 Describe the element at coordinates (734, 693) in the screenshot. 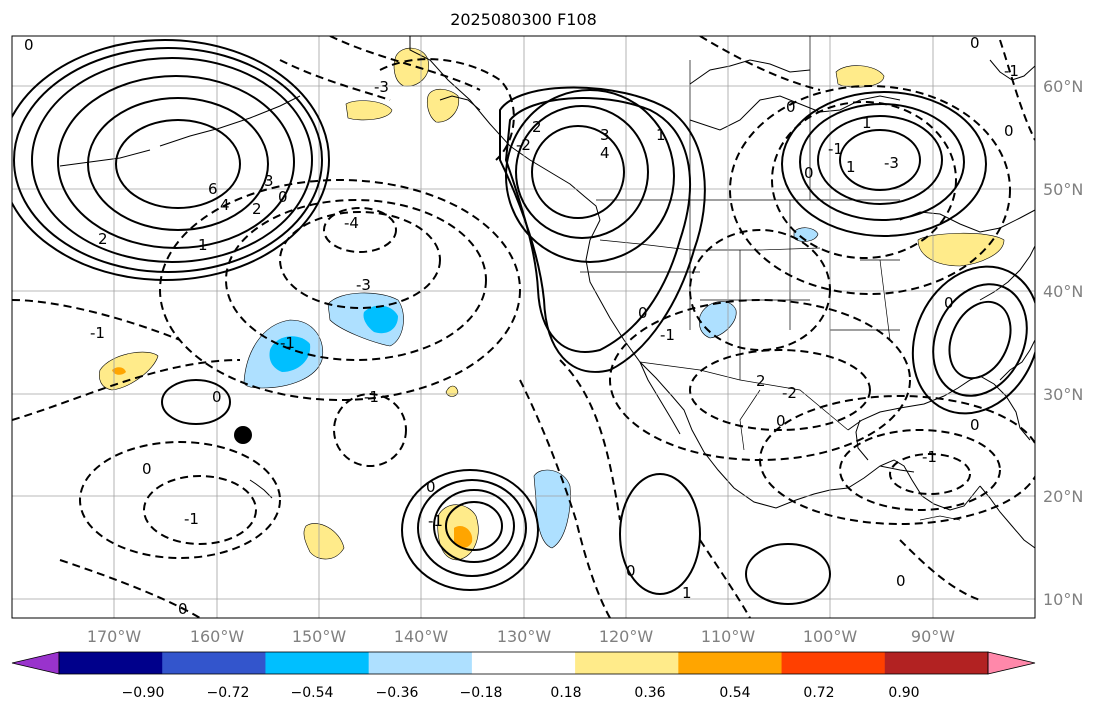

I see `colorbar-tick-label: 0.54` at that location.